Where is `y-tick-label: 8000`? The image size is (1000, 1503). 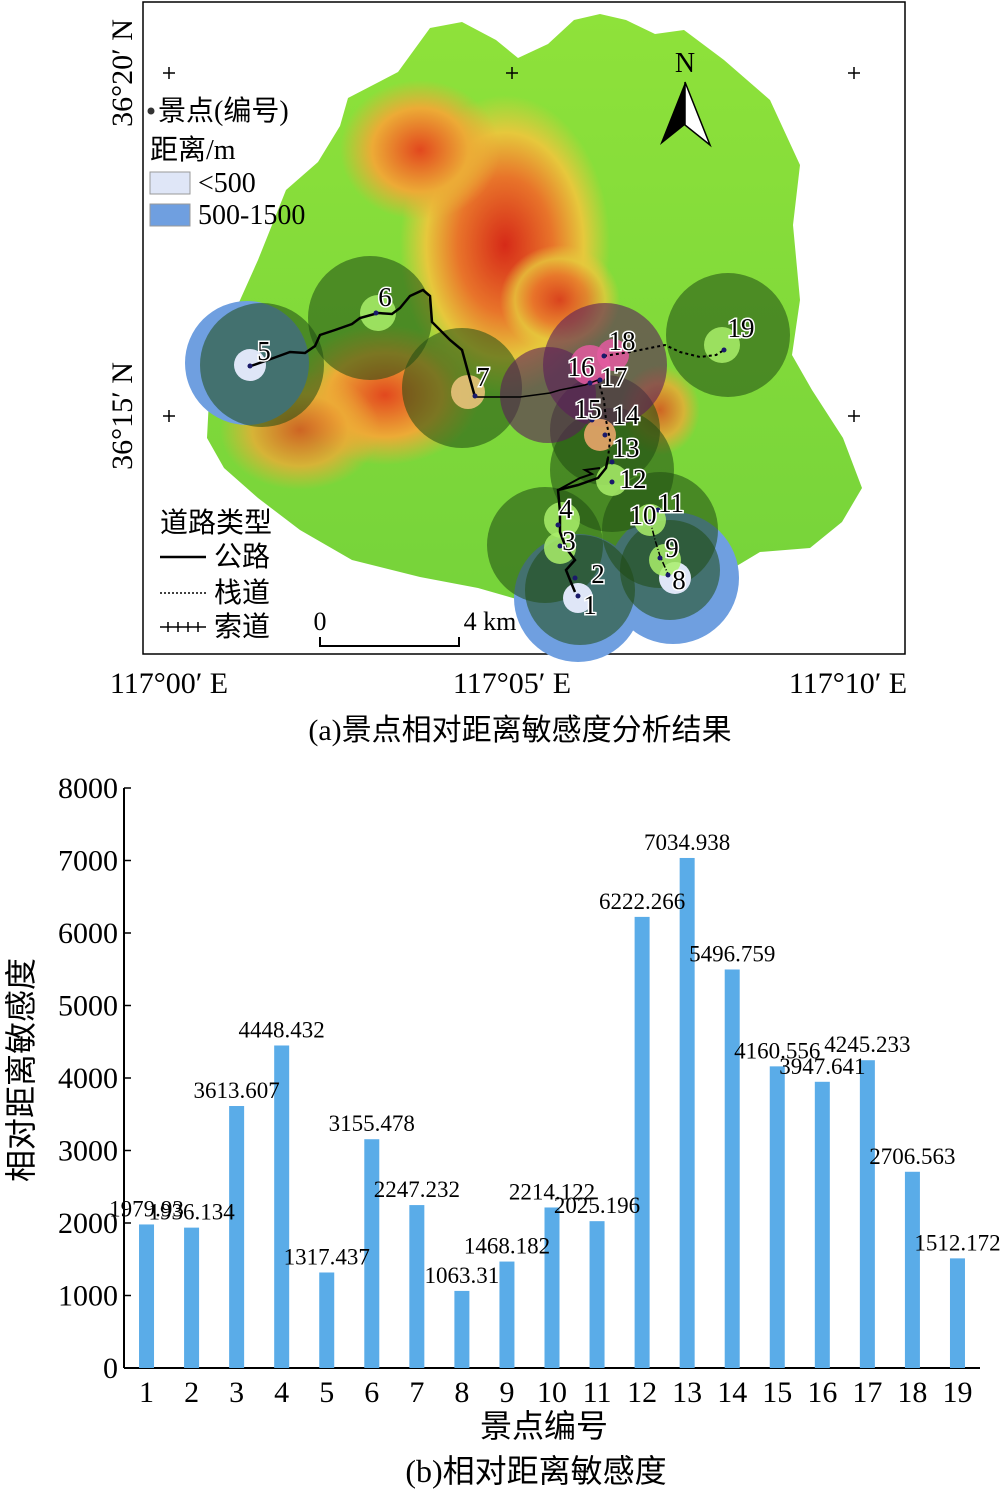 y-tick-label: 8000 is located at coordinates (88, 788).